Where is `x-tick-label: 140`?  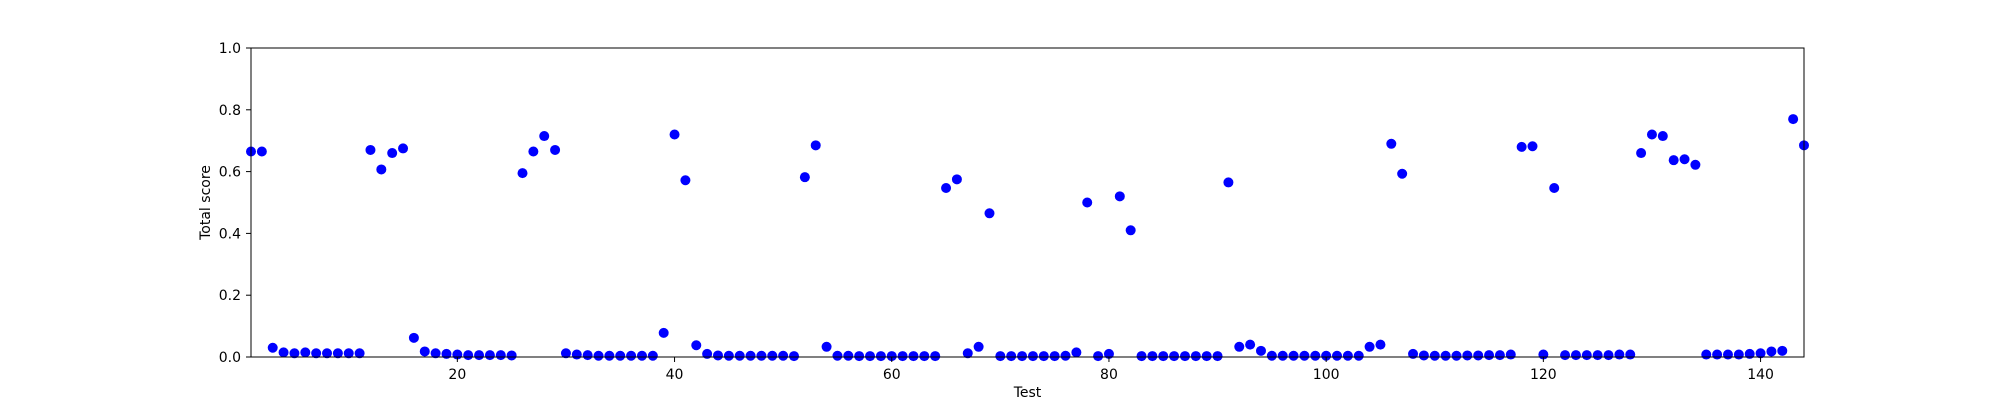 x-tick-label: 140 is located at coordinates (1760, 375).